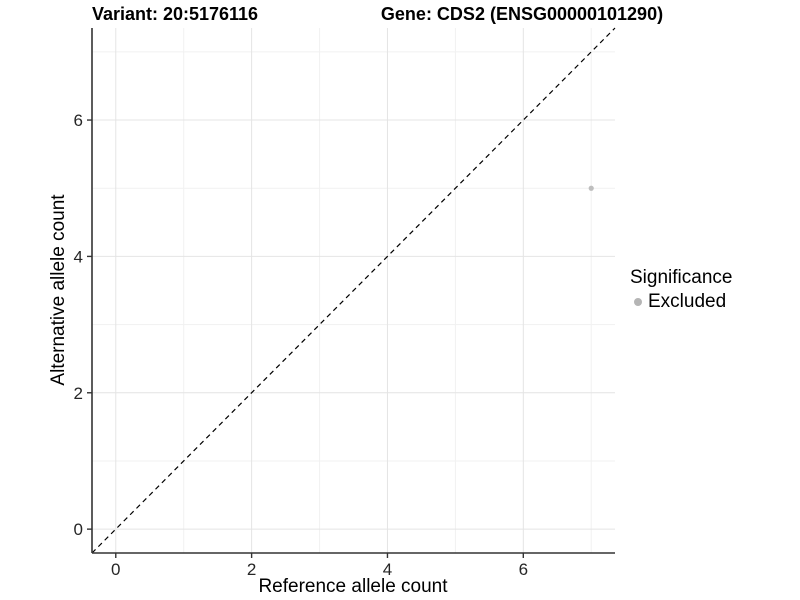 Image resolution: width=800 pixels, height=600 pixels. I want to click on legend-entry-label: Excluded, so click(687, 301).